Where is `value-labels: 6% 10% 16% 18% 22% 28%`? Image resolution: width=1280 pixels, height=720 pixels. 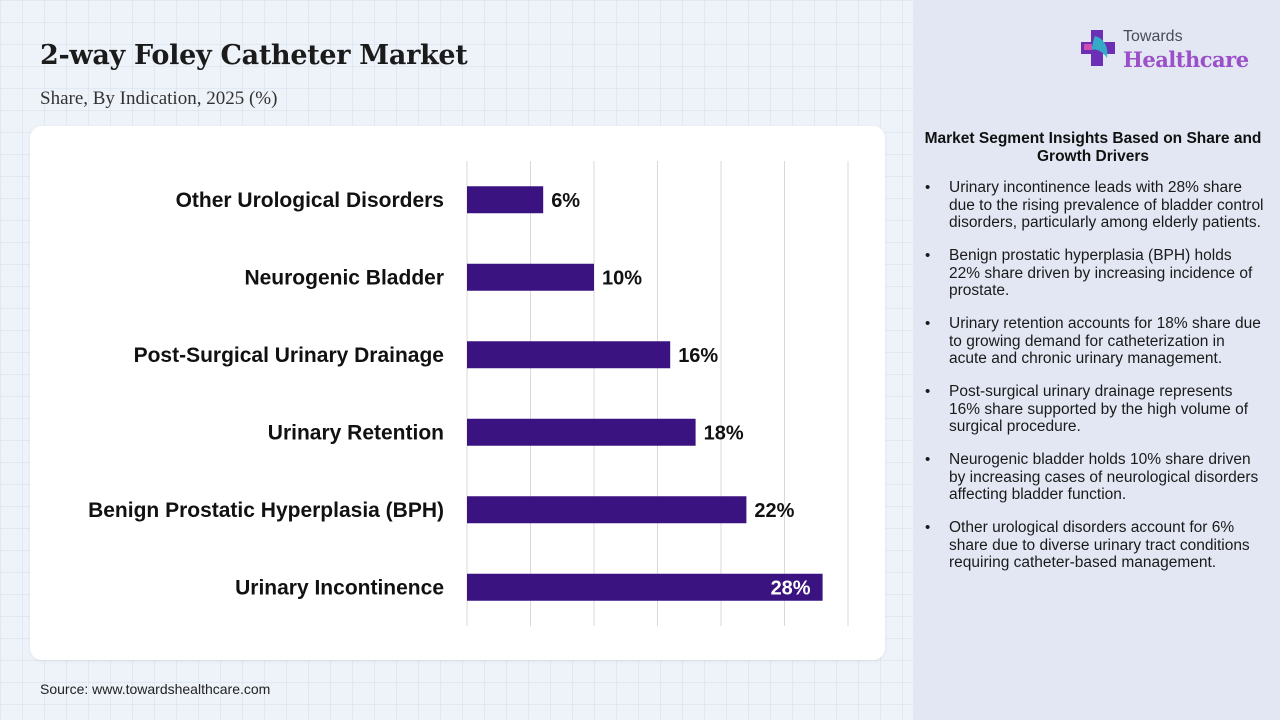 value-labels: 6% 10% 16% 18% 22% 28% is located at coordinates (681, 395).